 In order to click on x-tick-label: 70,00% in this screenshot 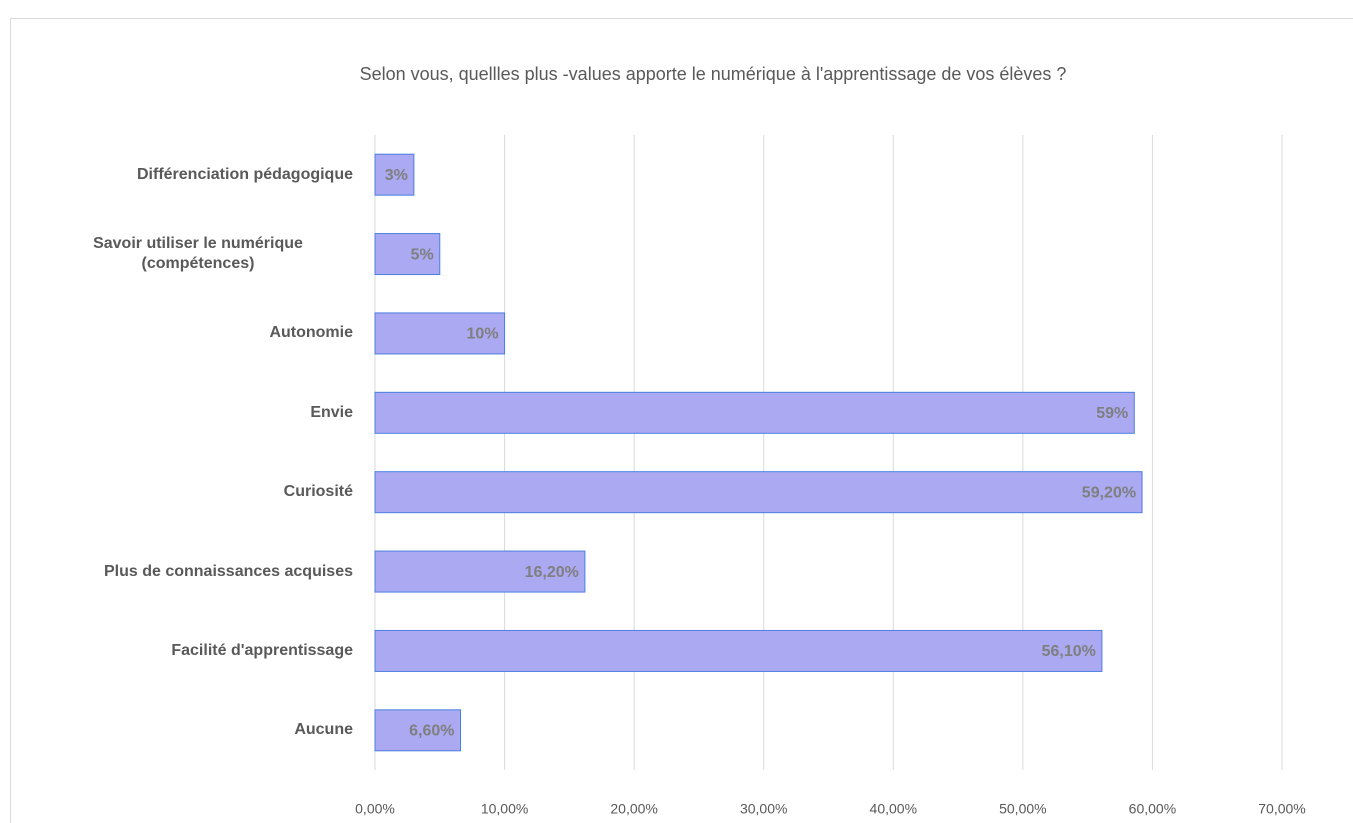, I will do `click(1281, 809)`.